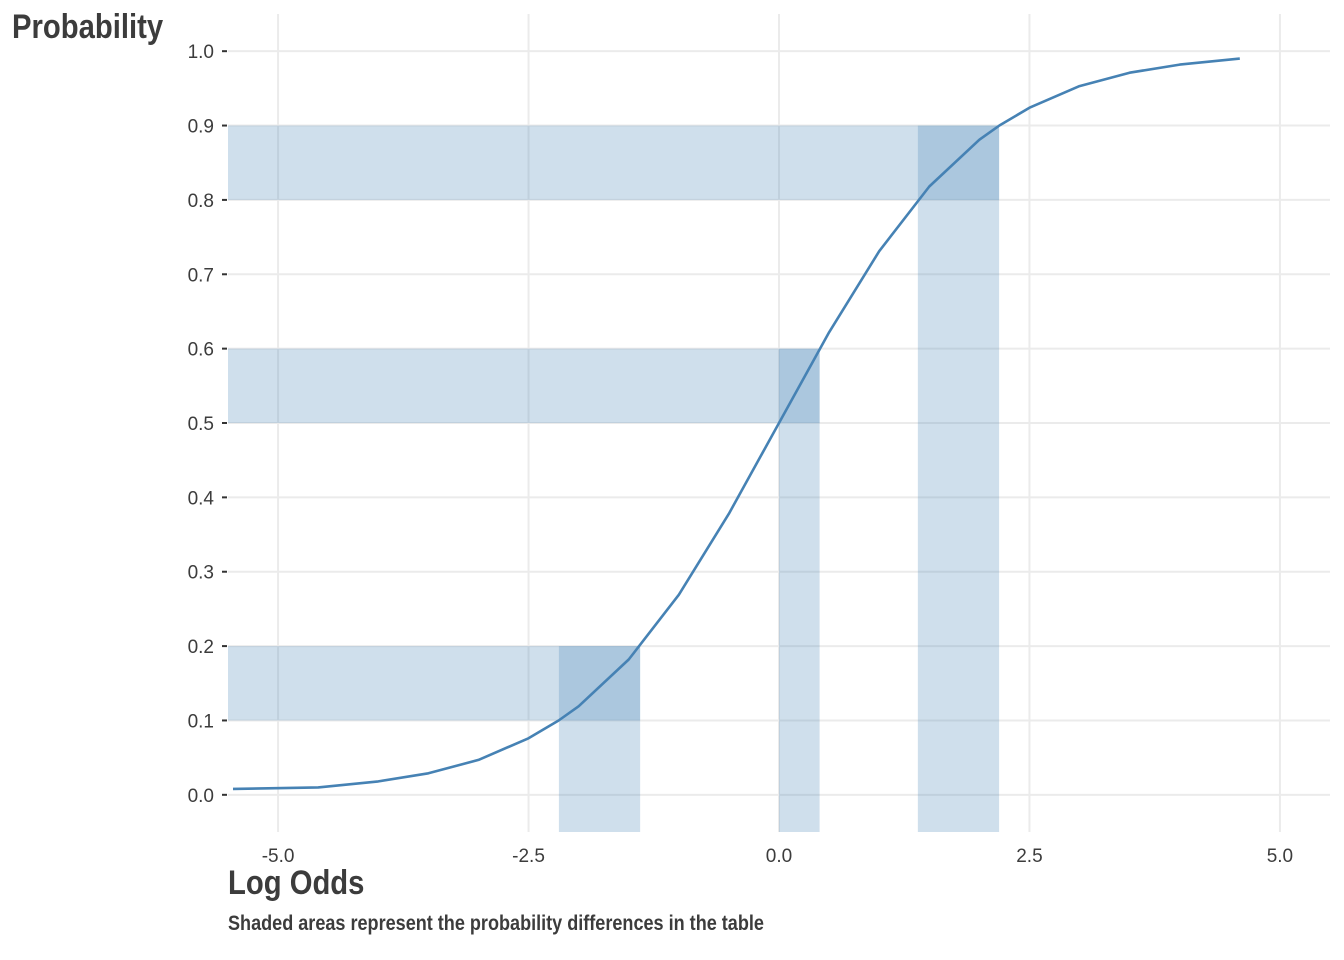 The width and height of the screenshot is (1344, 960). I want to click on x-tick-label: 2.5, so click(1029, 856).